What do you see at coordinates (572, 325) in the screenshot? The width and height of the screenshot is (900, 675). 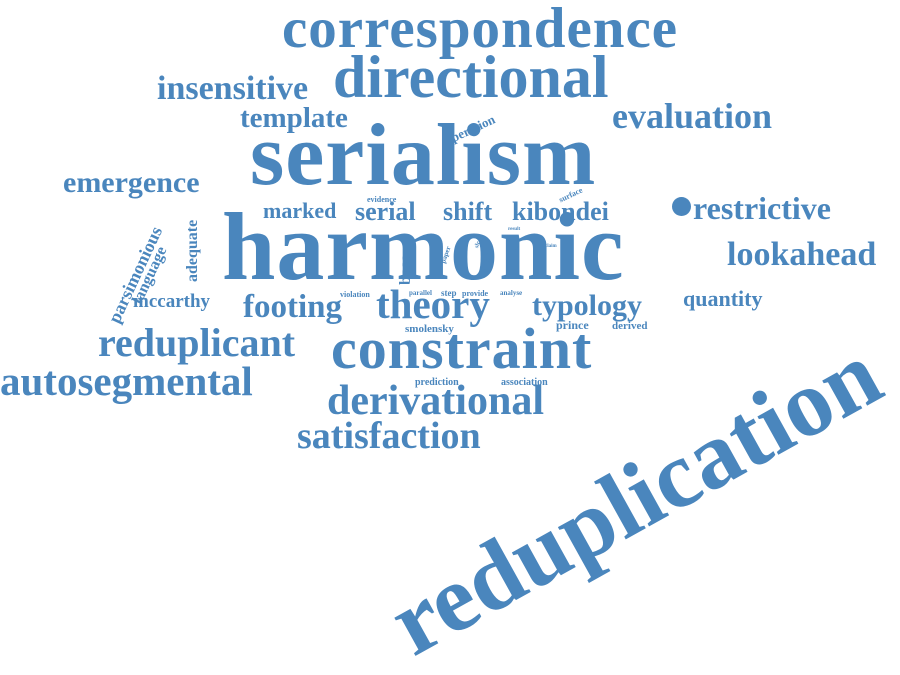 I see `word-prince: prince` at bounding box center [572, 325].